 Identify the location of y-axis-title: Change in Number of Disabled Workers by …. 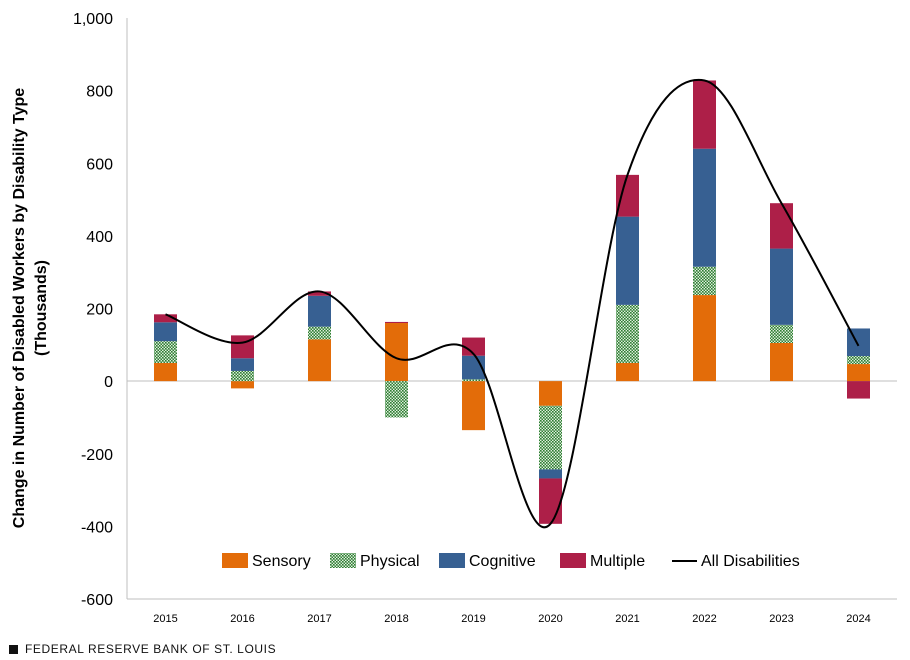
(19, 308).